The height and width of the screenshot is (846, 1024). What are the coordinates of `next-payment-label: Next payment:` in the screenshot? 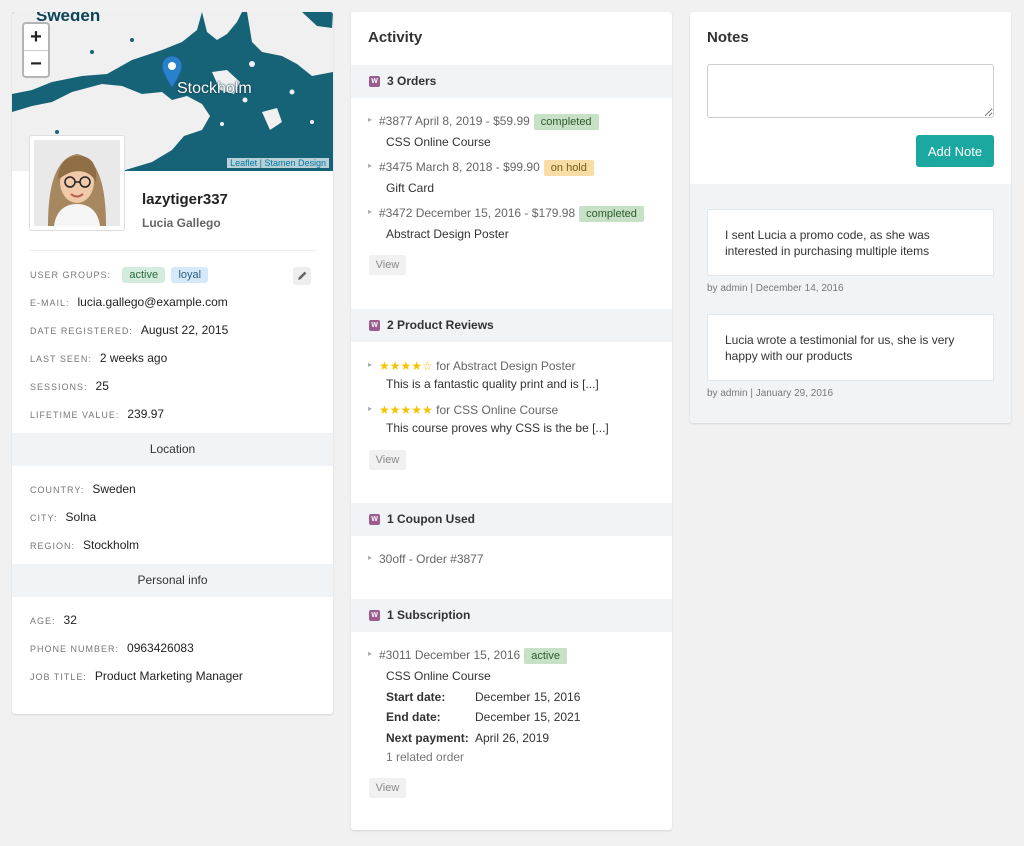 It's located at (427, 738).